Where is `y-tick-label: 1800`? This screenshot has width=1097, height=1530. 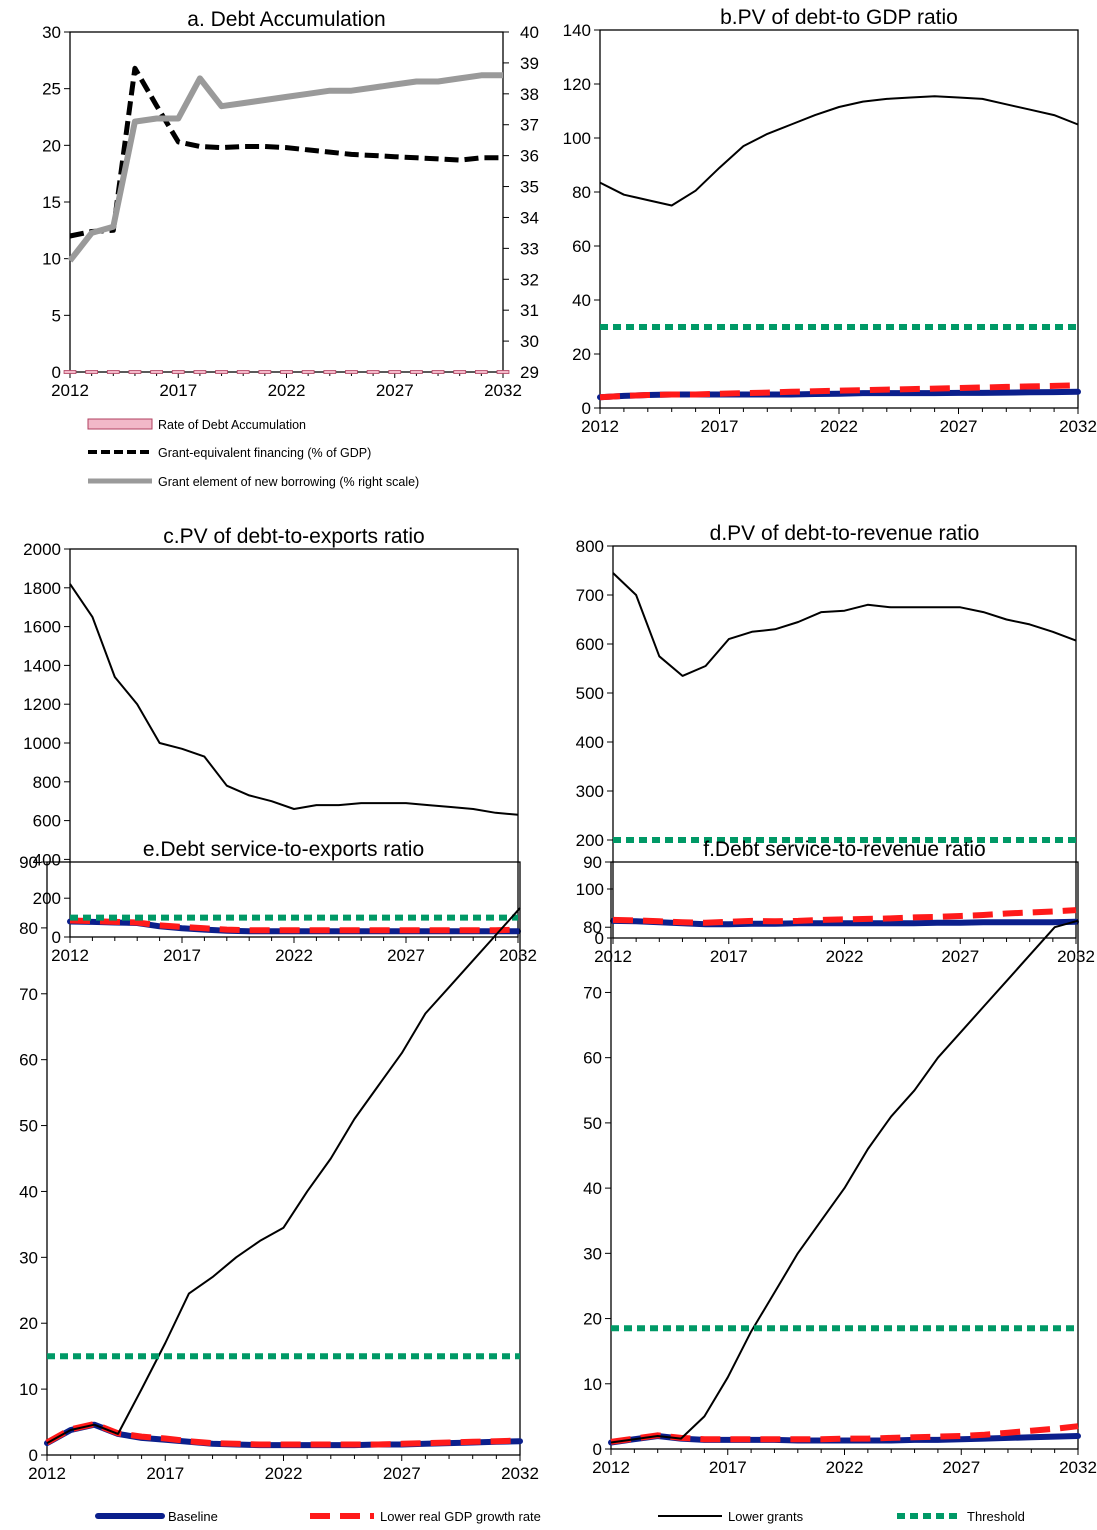
y-tick-label: 1800 is located at coordinates (42, 588).